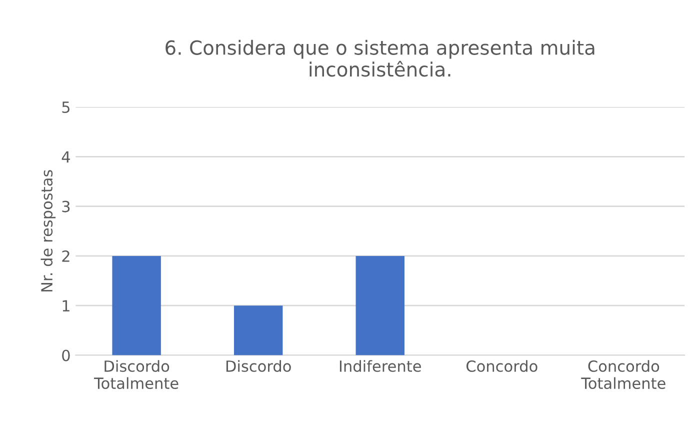 The image size is (688, 428). What do you see at coordinates (136, 375) in the screenshot?
I see `x-tick-label: Discordo Totalmente` at bounding box center [136, 375].